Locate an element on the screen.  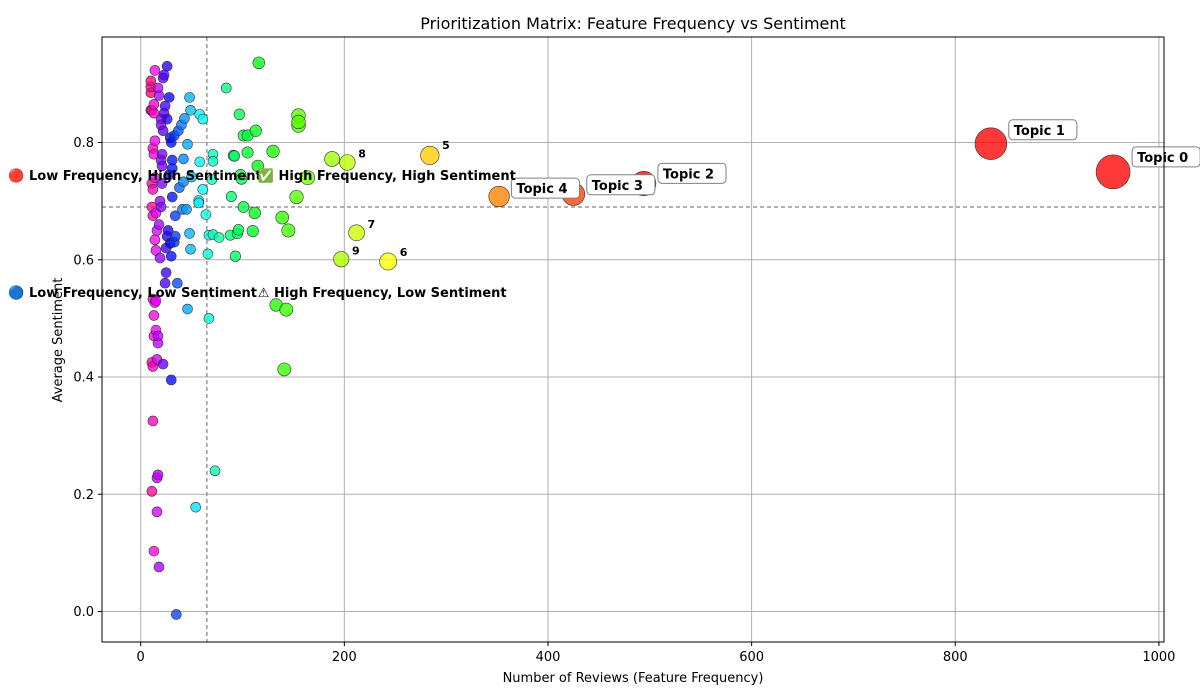
point-number-label: 5 is located at coordinates (446, 145).